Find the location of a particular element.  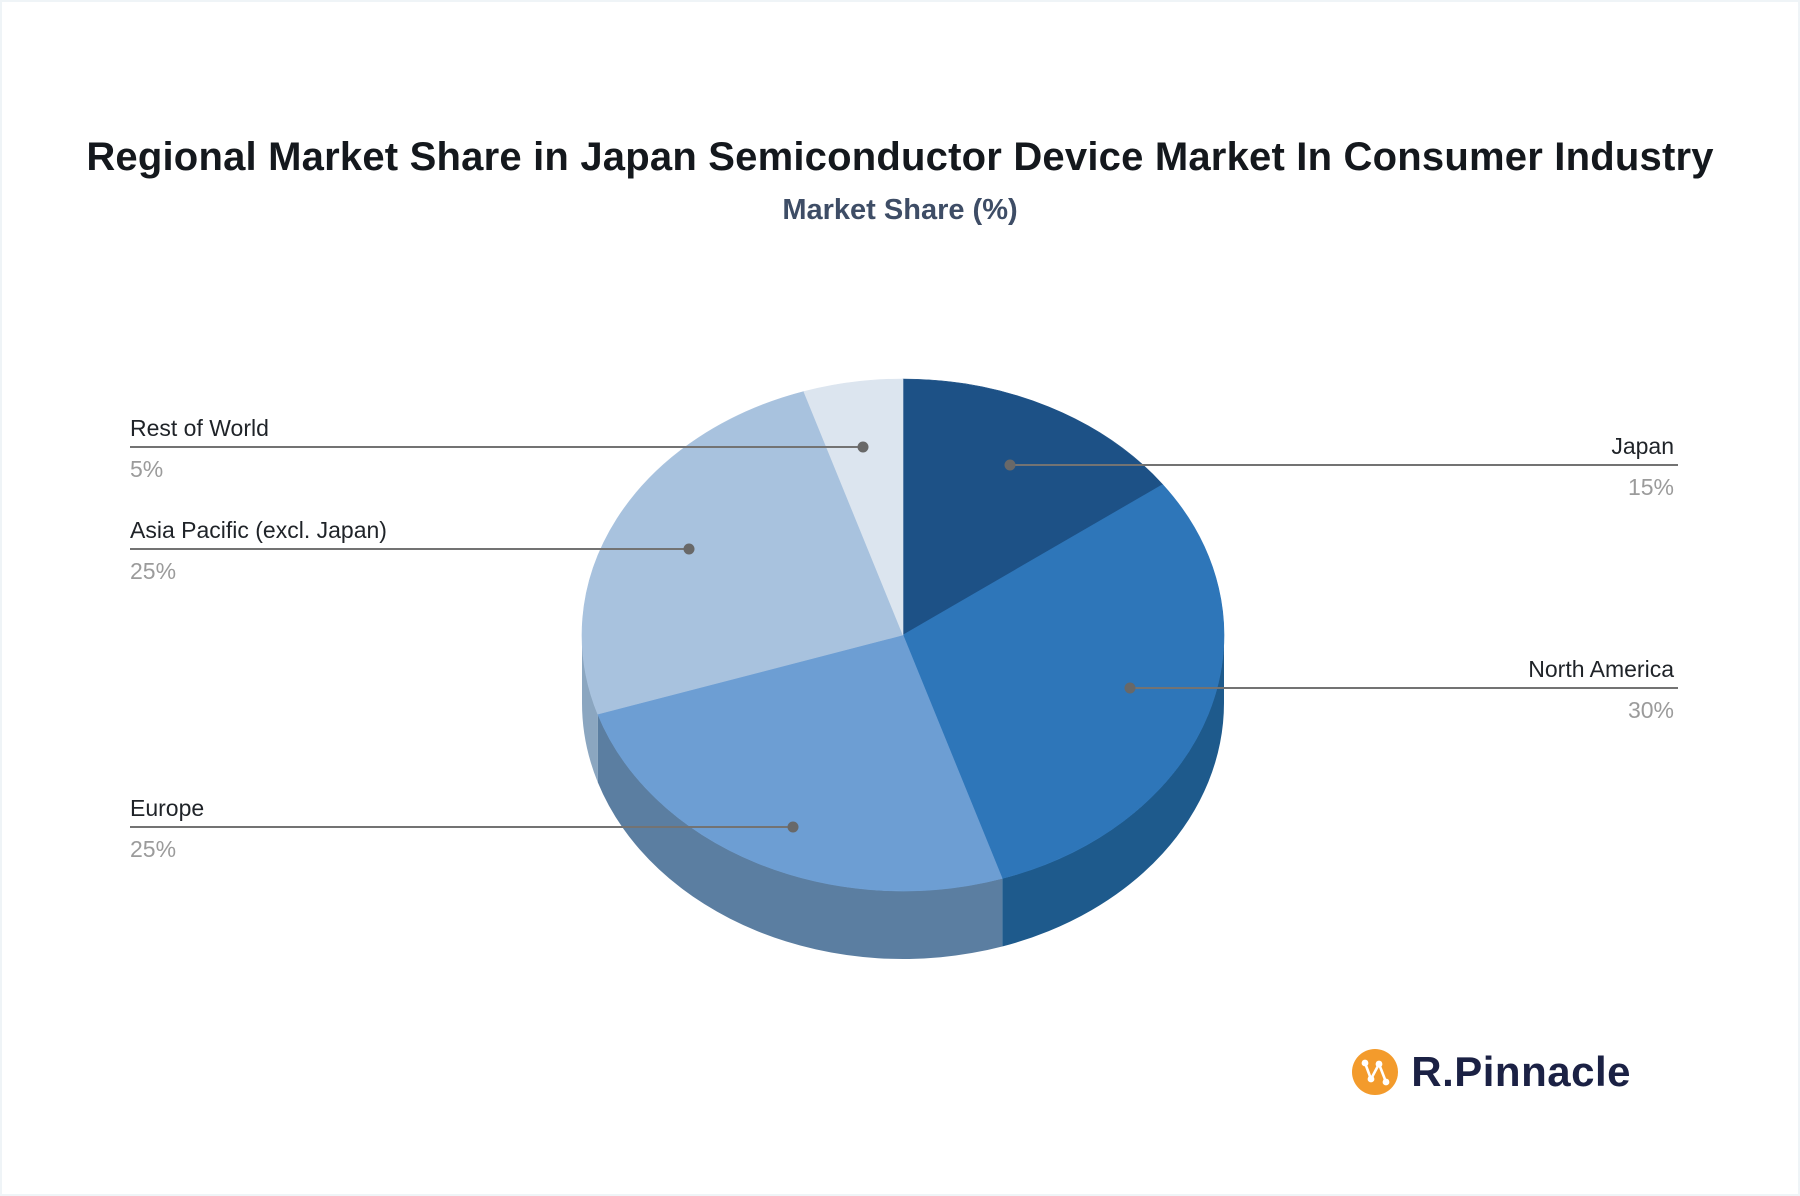

leader-dot-asia-pacific-excl-japan- is located at coordinates (689, 549).